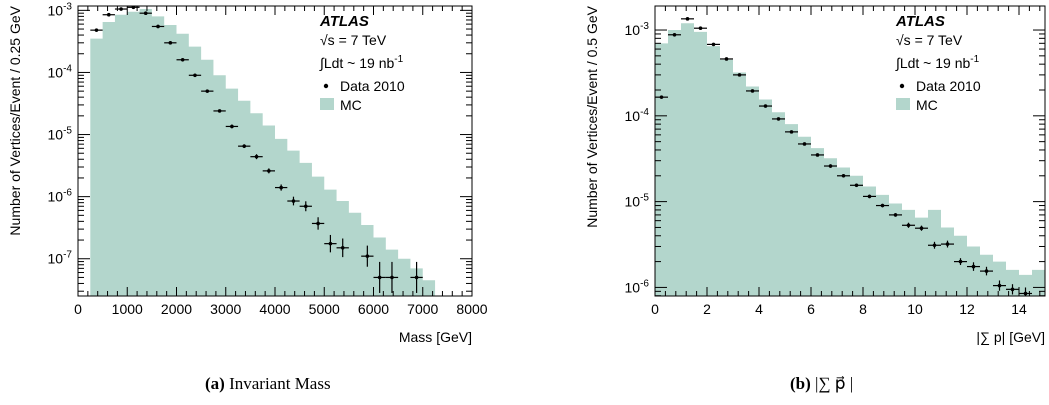 Image resolution: width=1049 pixels, height=405 pixels. Describe the element at coordinates (903, 104) in the screenshot. I see `mc-legend-swatch` at that location.